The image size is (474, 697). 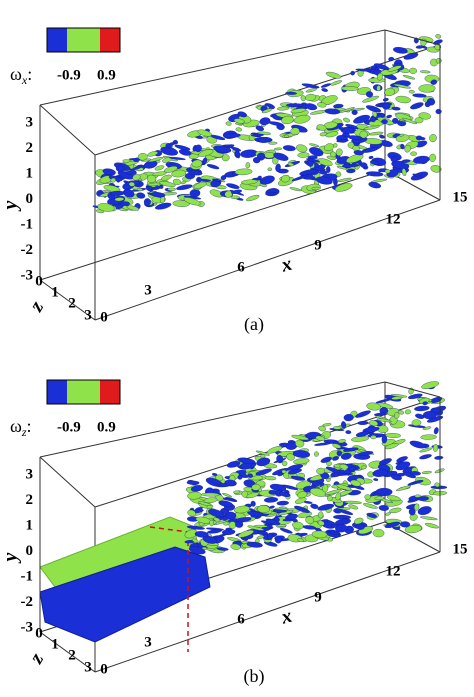 I want to click on legend-symbol: ωx:, so click(x=21, y=75).